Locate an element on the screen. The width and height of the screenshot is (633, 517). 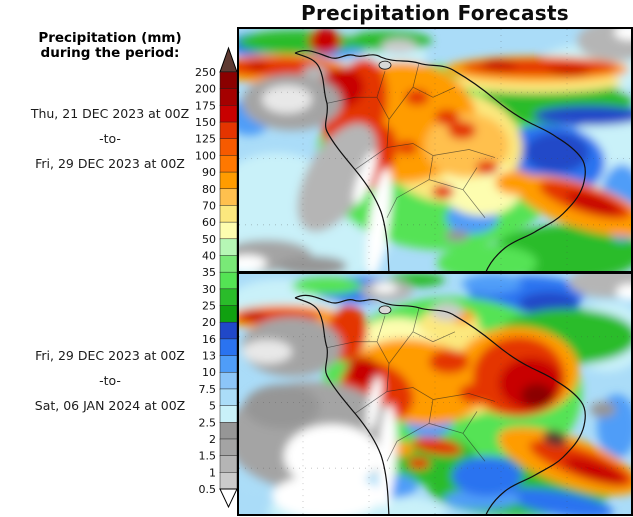
svg-text: 90 is located at coordinates (209, 172).